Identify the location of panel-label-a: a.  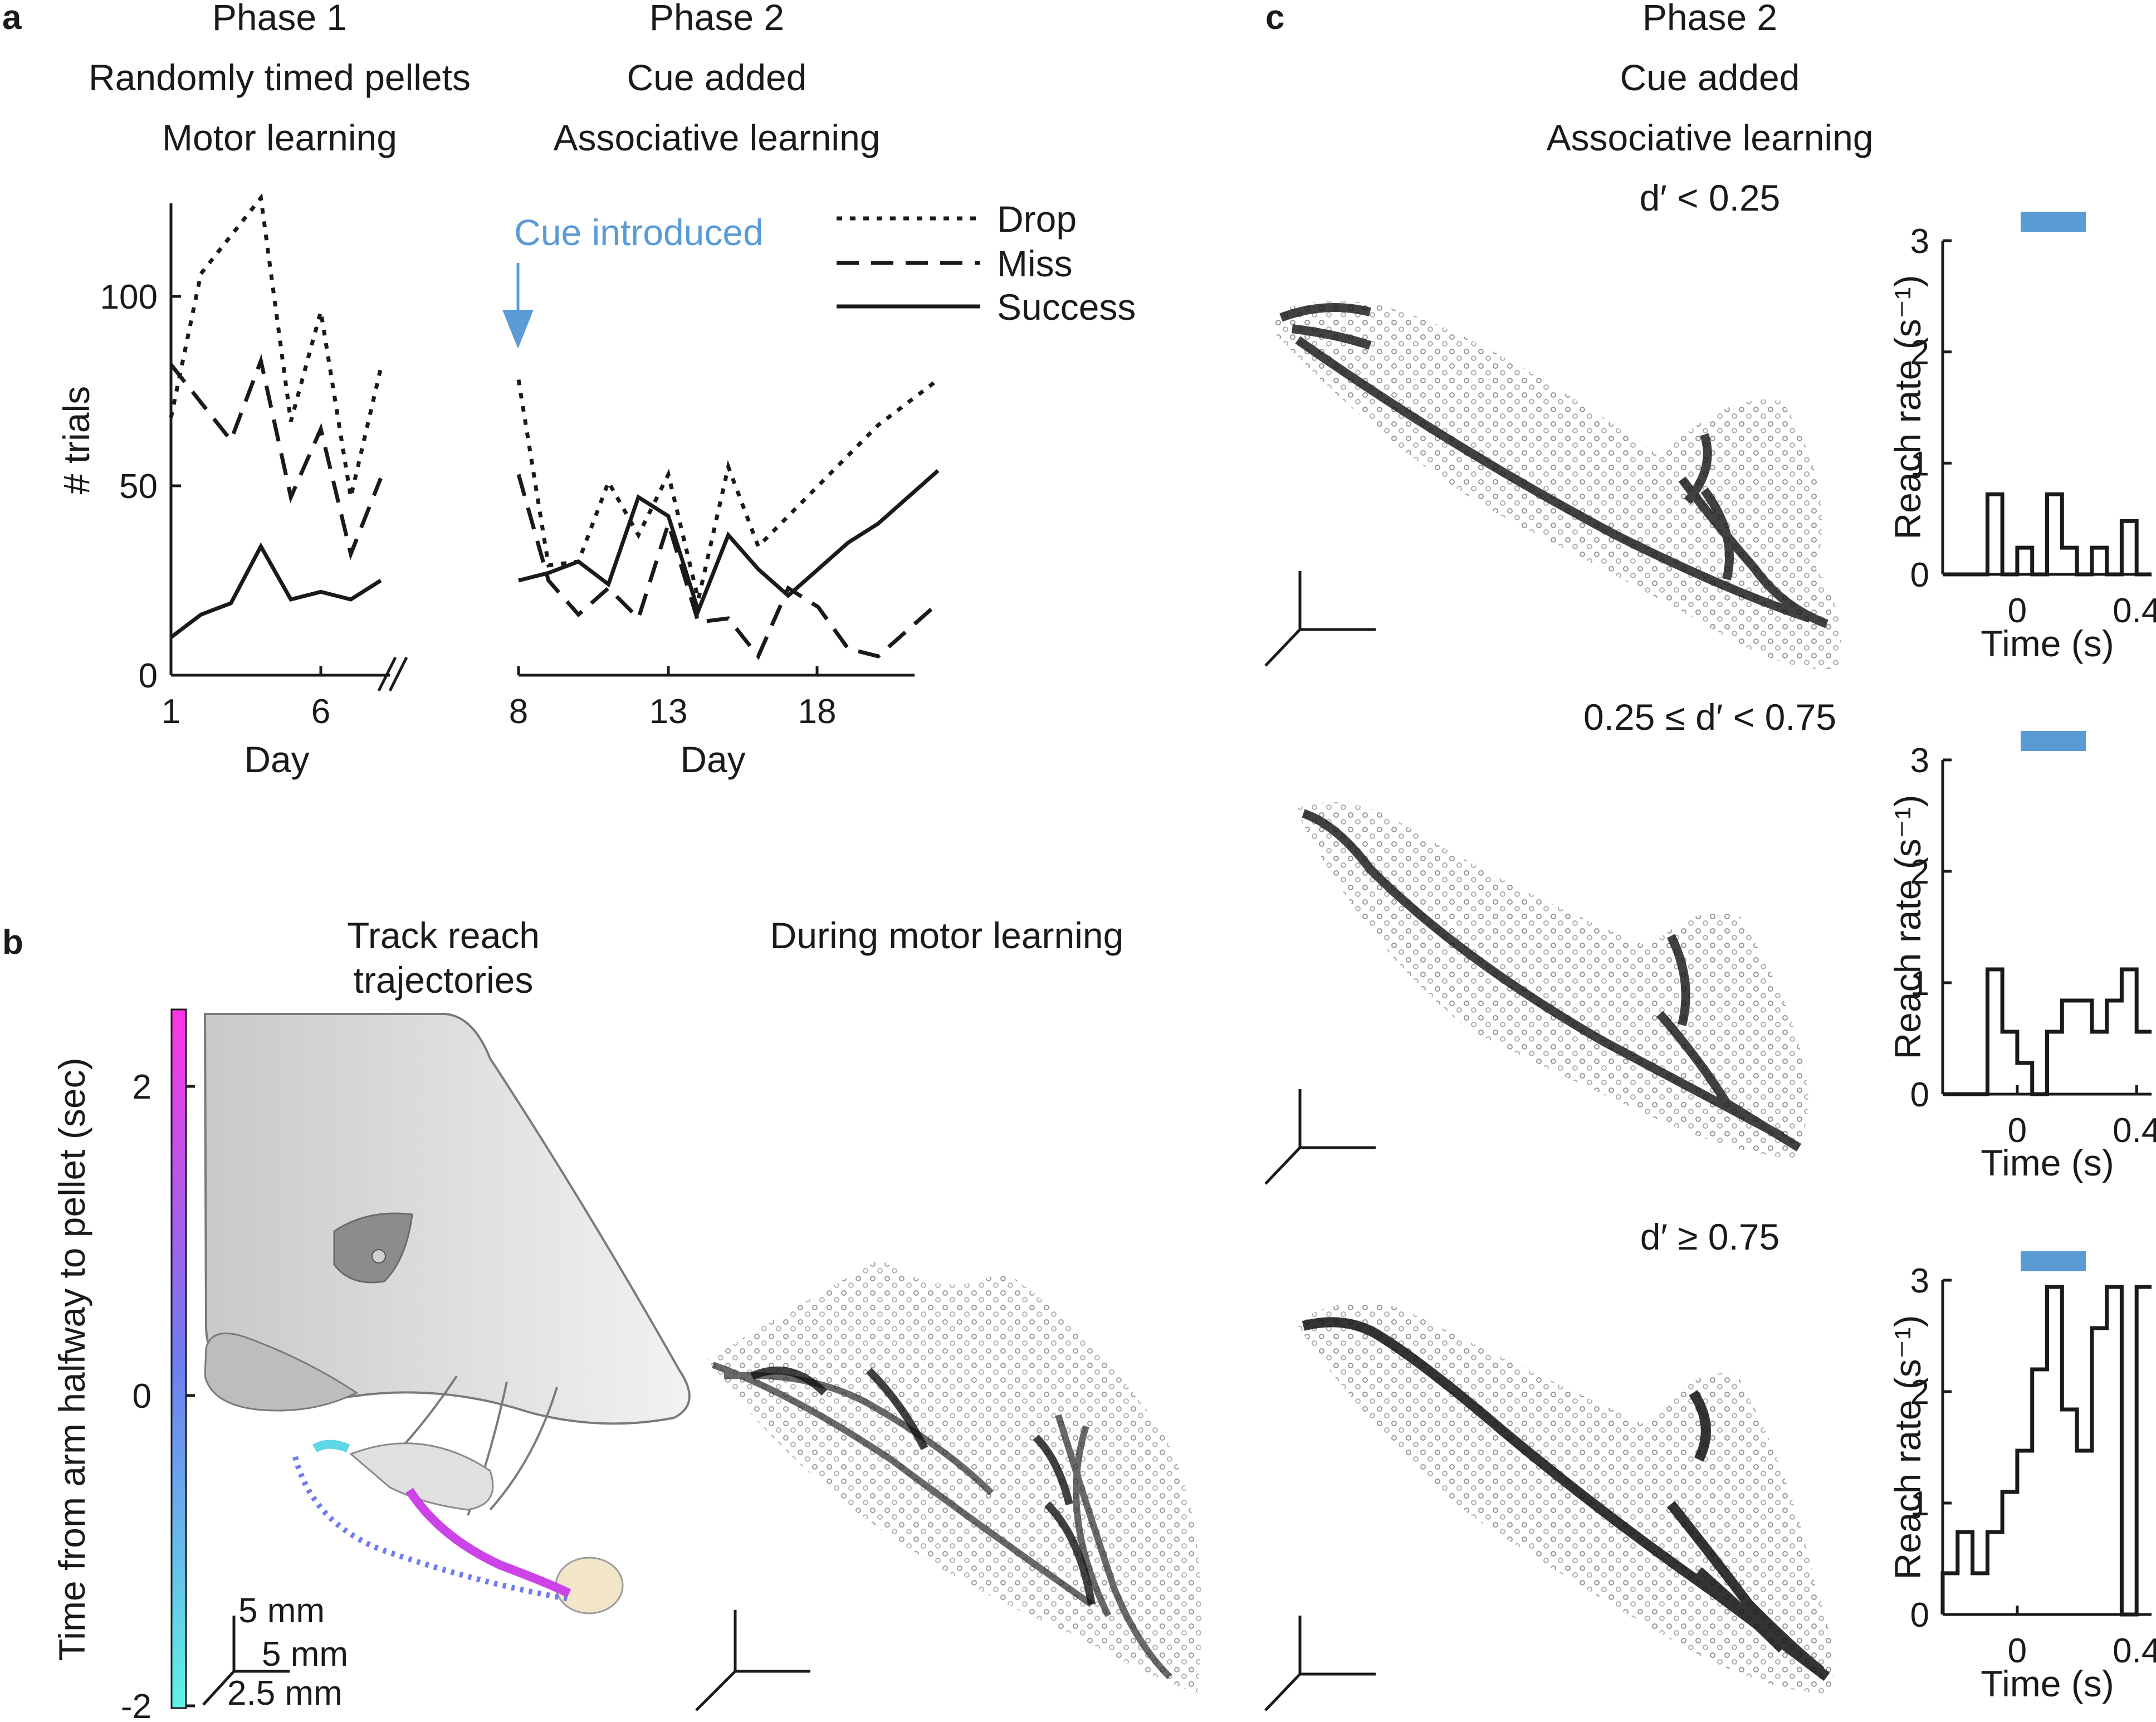
(12, 18).